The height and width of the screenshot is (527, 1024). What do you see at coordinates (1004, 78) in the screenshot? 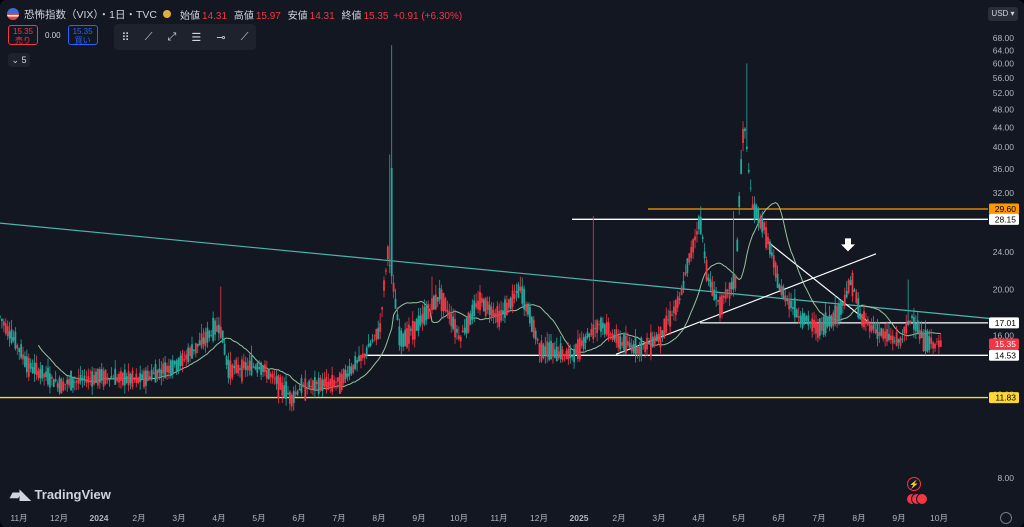
I see `y-tick-label: 56.00` at bounding box center [1004, 78].